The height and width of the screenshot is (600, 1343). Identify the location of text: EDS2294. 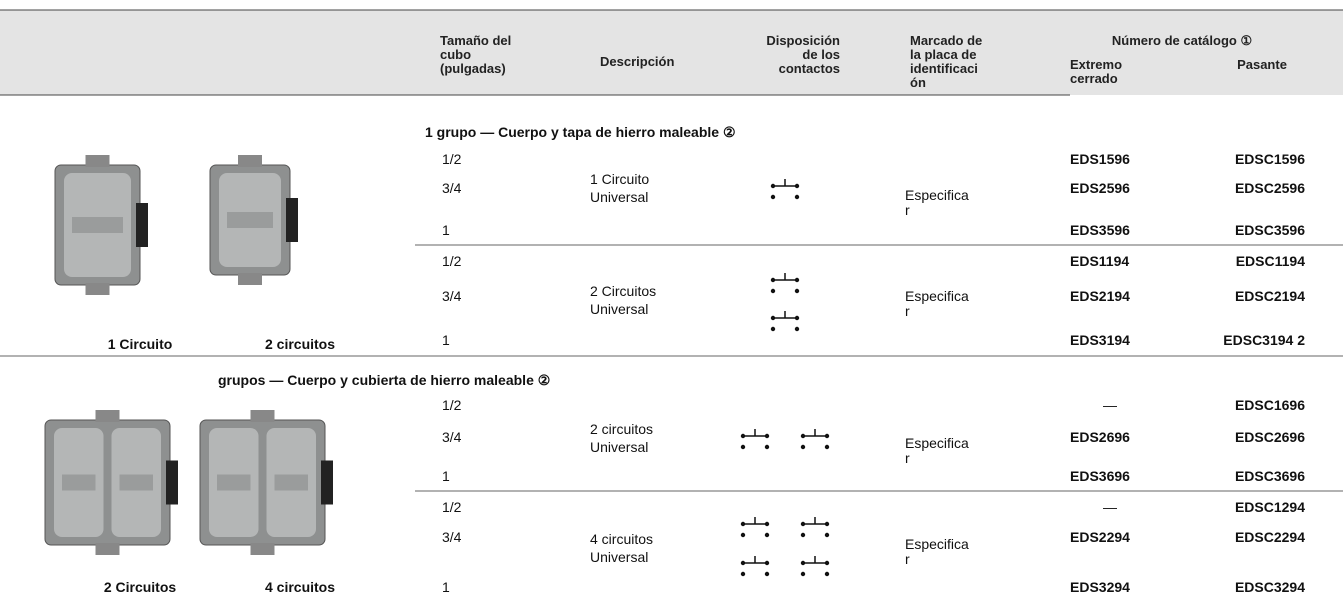
(1100, 537).